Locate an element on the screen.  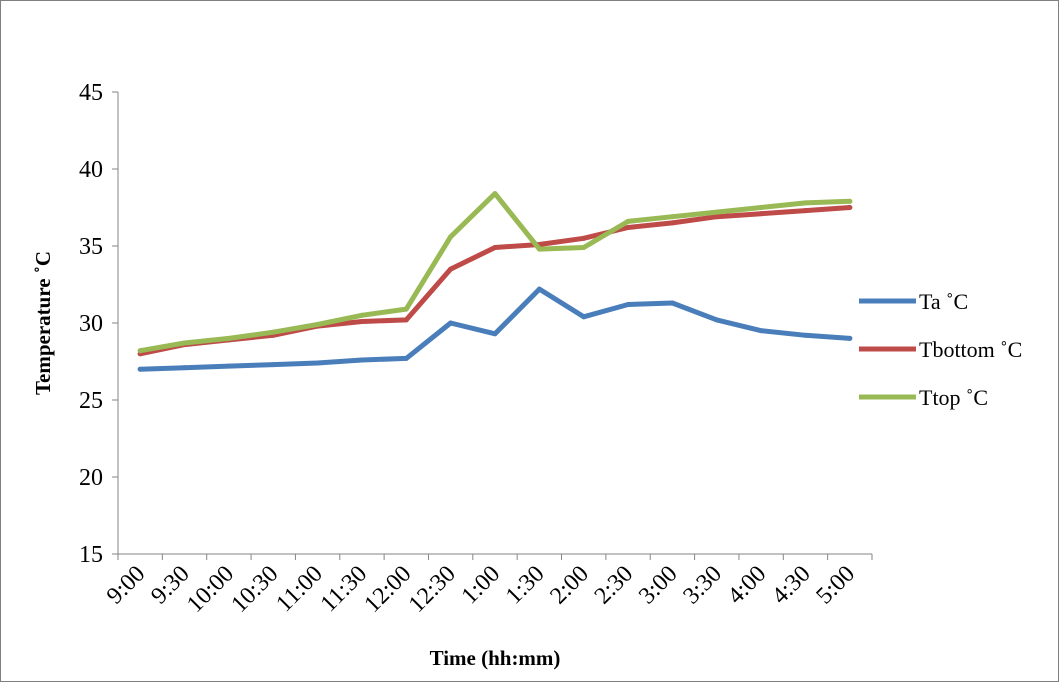
x-tick-label: 10:00 is located at coordinates (210, 589).